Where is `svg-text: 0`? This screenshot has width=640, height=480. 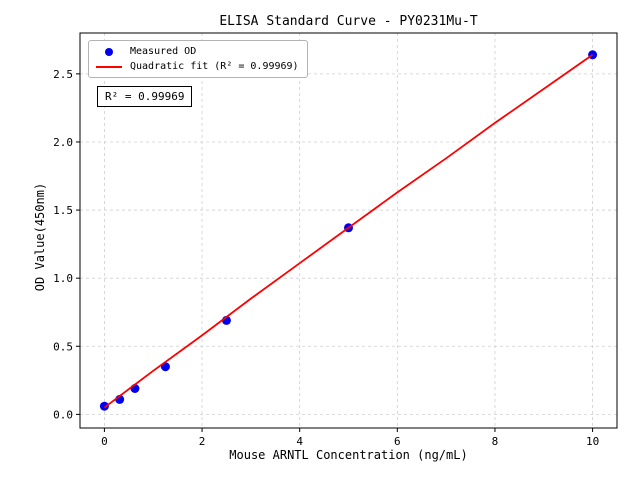 svg-text: 0 is located at coordinates (104, 441).